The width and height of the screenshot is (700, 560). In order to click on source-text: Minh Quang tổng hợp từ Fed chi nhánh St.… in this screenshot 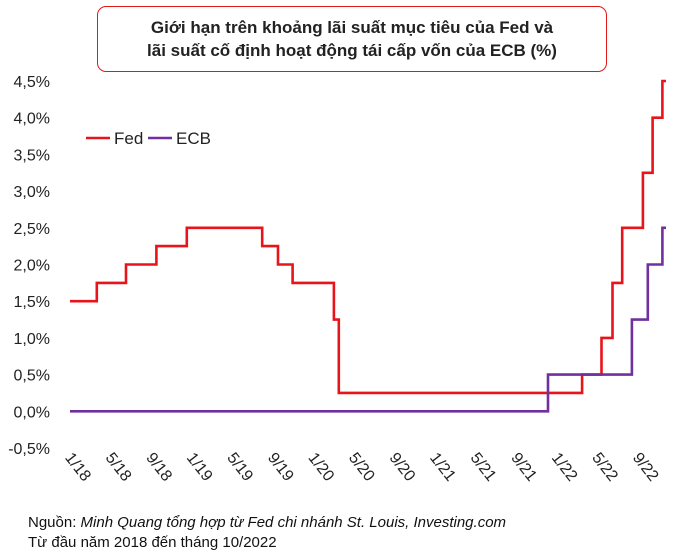, I will do `click(293, 522)`.